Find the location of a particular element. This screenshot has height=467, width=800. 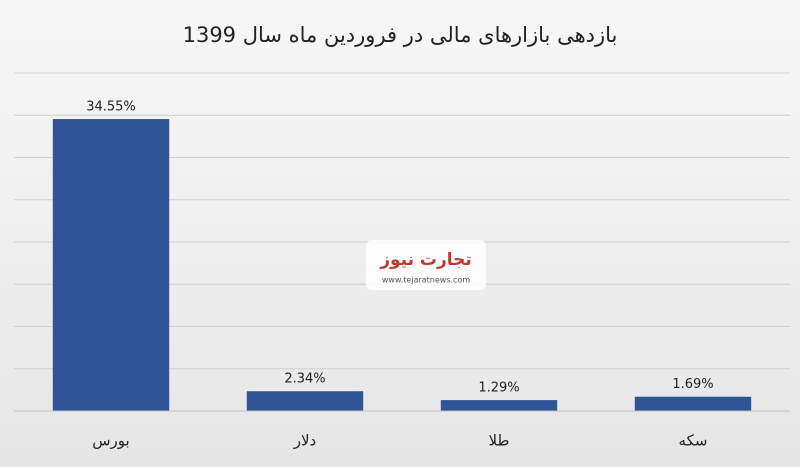

watermark: تجارت نیوز www.tejaratnews.com is located at coordinates (426, 265).